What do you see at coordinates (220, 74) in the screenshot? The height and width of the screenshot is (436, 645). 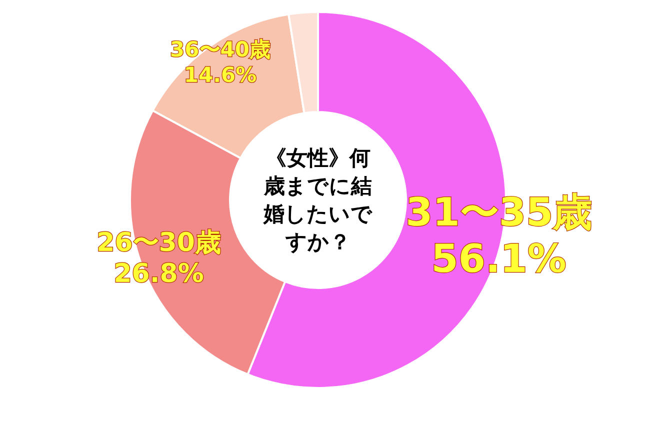 I see `data-label: 14.6%` at bounding box center [220, 74].